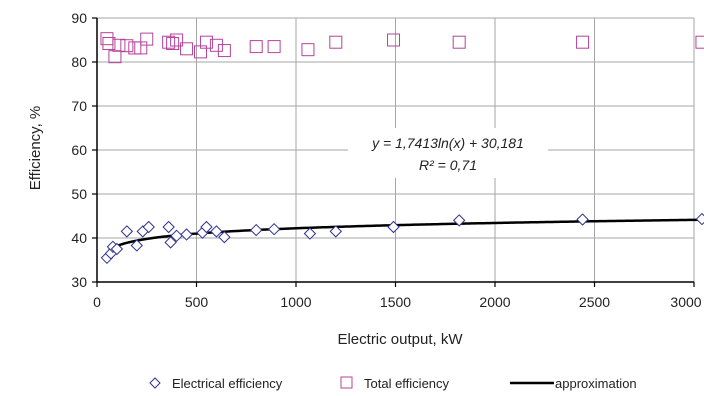 This screenshot has width=704, height=396. Describe the element at coordinates (155, 383) in the screenshot. I see `legend-diamond-marker` at that location.